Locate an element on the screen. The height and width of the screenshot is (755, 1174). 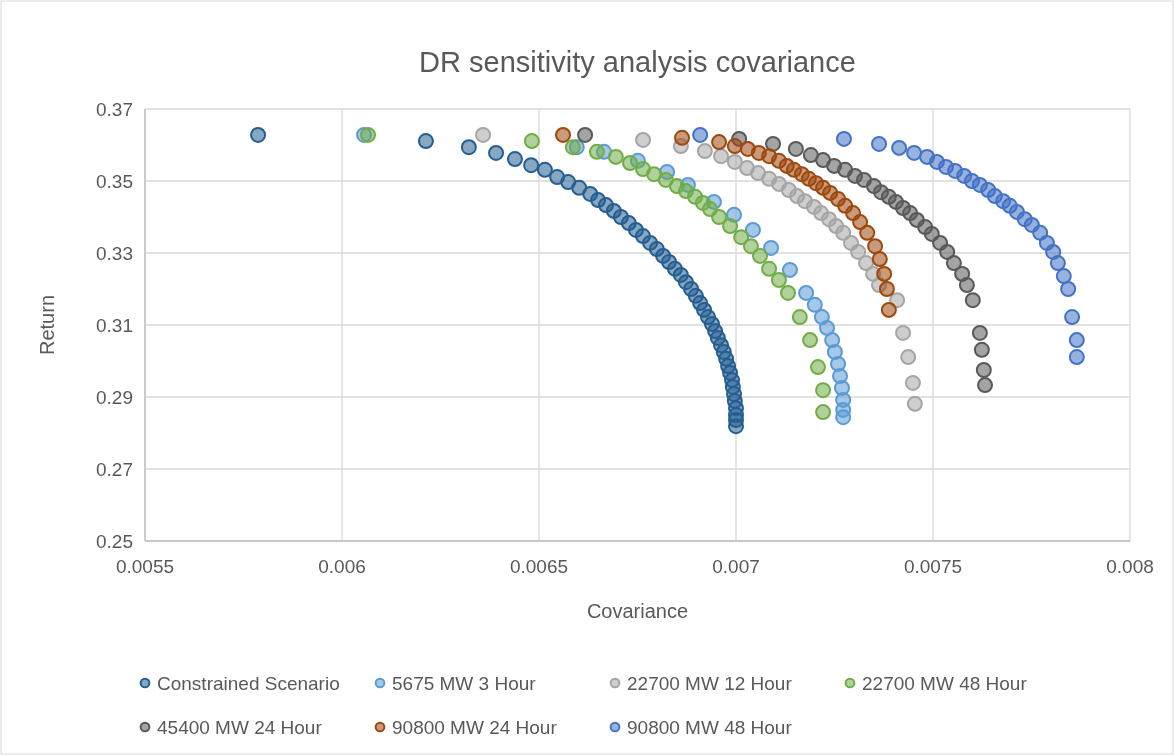
chart-title: DR sensitivity analysis covariance is located at coordinates (637, 62).